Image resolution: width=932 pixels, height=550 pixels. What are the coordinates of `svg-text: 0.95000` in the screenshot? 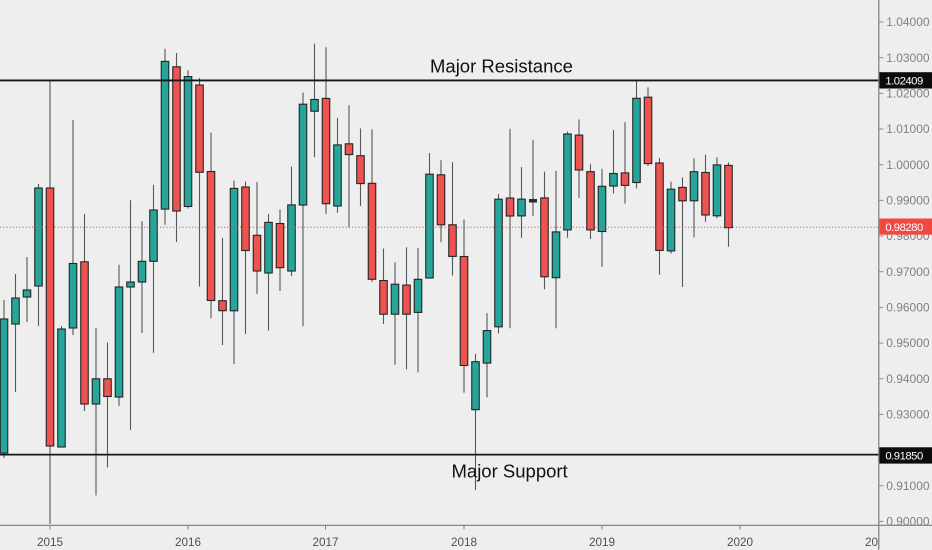 It's located at (908, 343).